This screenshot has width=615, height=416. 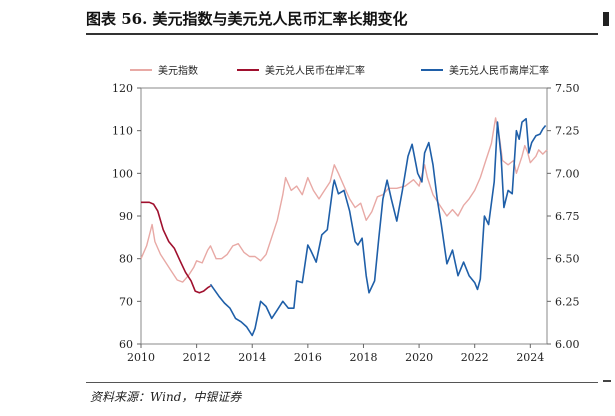 What do you see at coordinates (567, 216) in the screenshot?
I see `y-right-tick-label: 6.75` at bounding box center [567, 216].